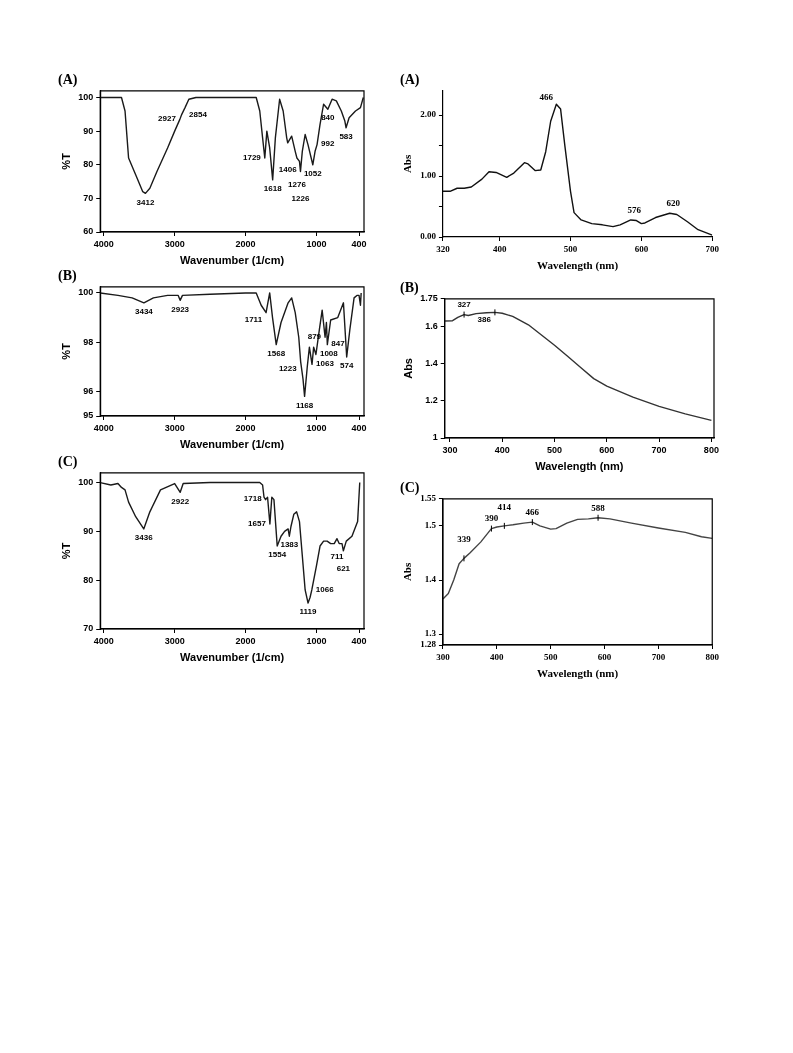 This screenshot has width=793, height=1053. What do you see at coordinates (443, 248) in the screenshot?
I see `x-tick-label: 320` at bounding box center [443, 248].